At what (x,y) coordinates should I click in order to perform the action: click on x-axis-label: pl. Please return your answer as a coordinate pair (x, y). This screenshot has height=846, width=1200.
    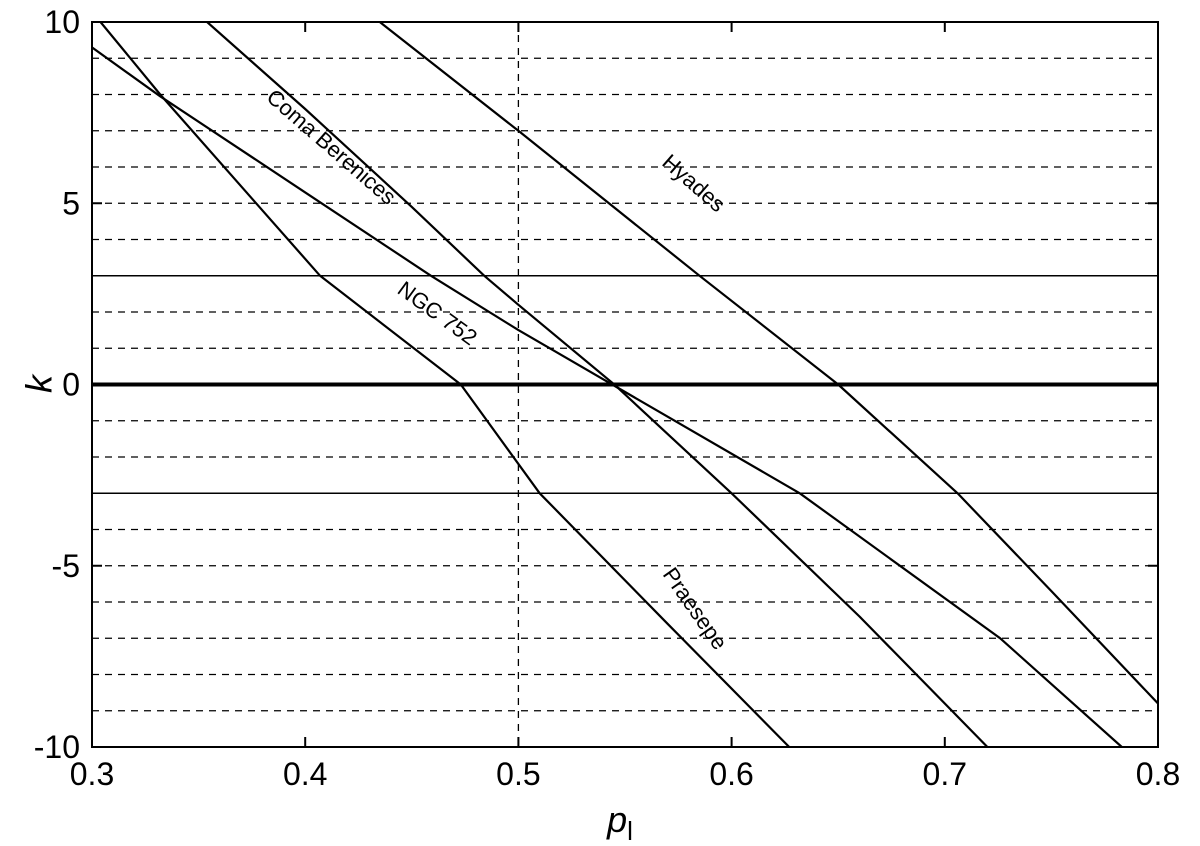
    Looking at the image, I should click on (619, 820).